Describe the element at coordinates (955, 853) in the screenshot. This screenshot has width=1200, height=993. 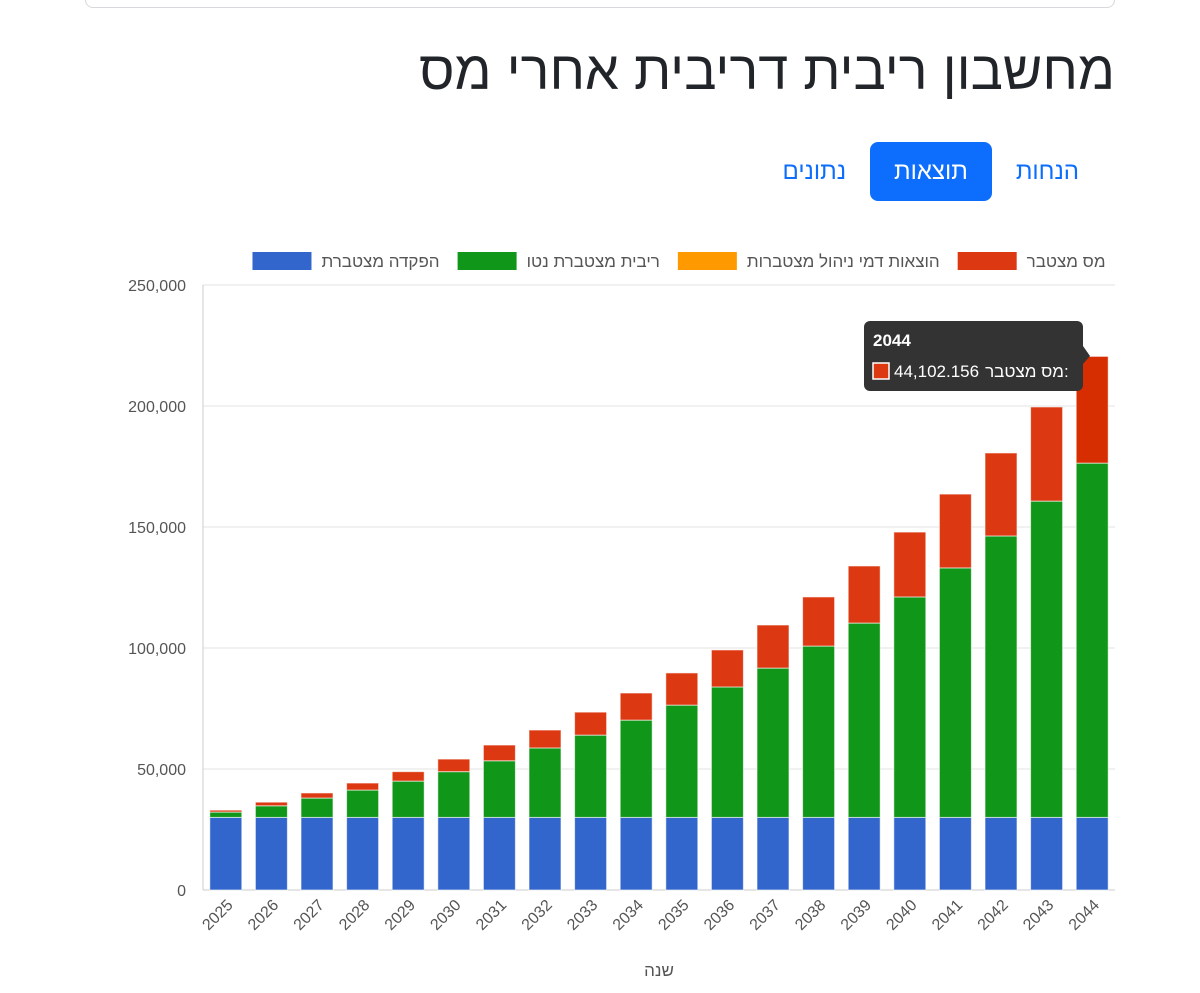
I see `bar-deposit-2041` at that location.